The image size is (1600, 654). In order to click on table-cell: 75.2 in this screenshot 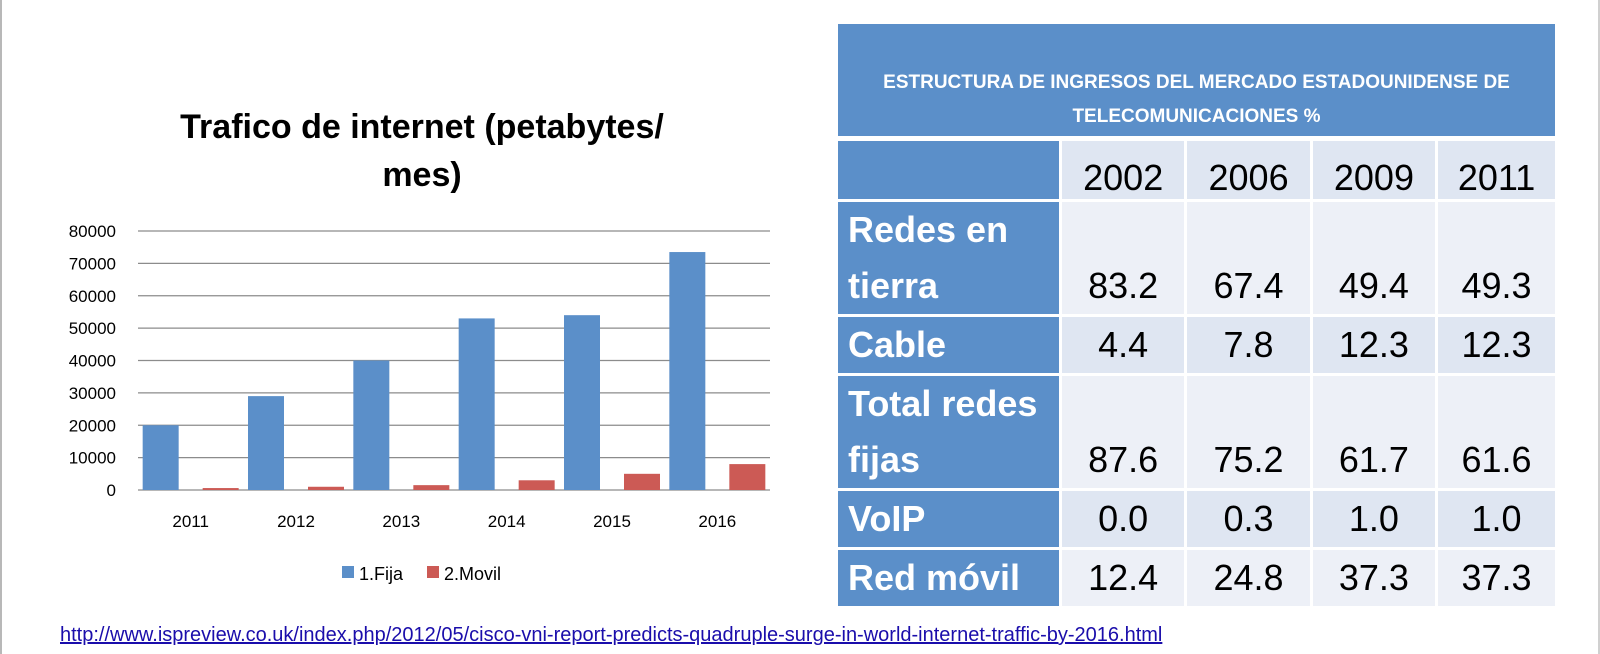, I will do `click(1250, 433)`.